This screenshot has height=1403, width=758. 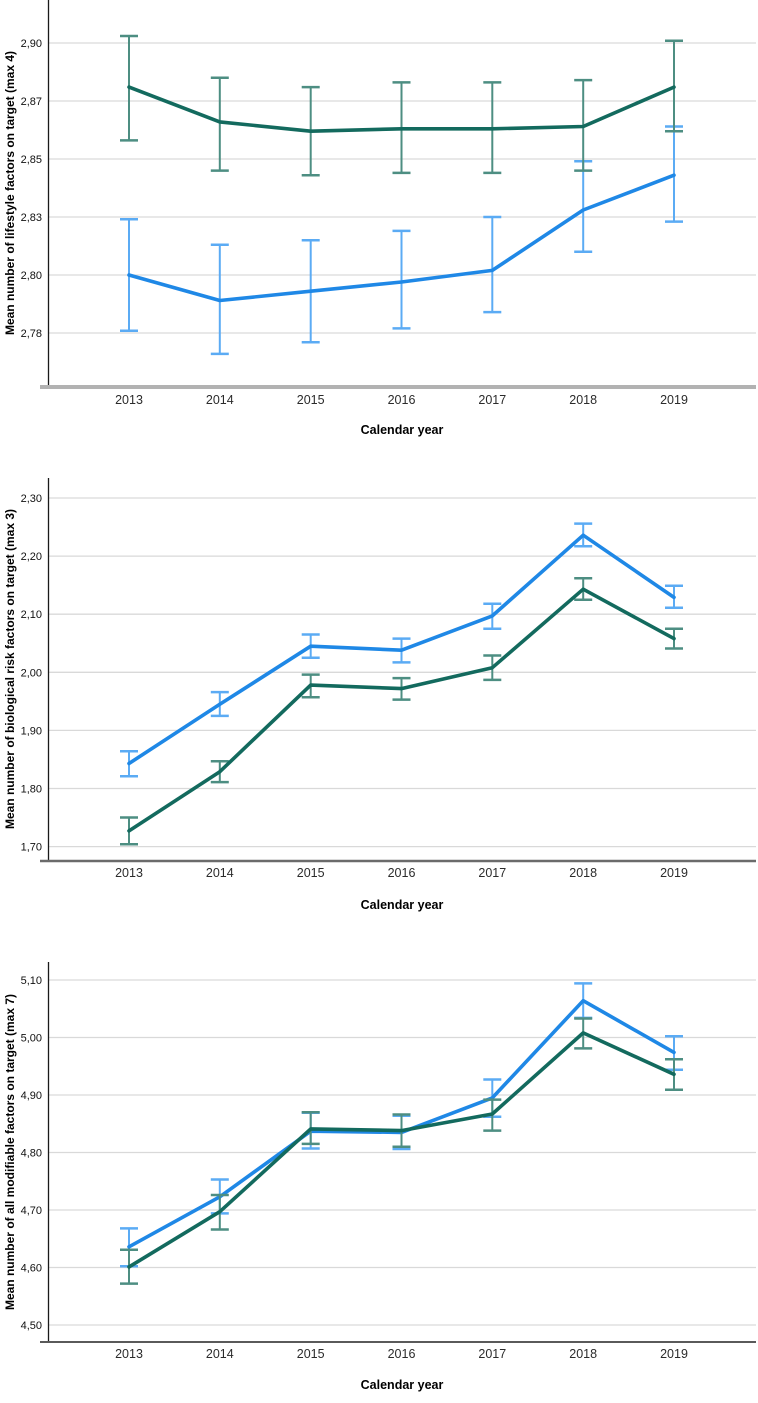 What do you see at coordinates (31, 1269) in the screenshot?
I see `y-tick-label: 4,60` at bounding box center [31, 1269].